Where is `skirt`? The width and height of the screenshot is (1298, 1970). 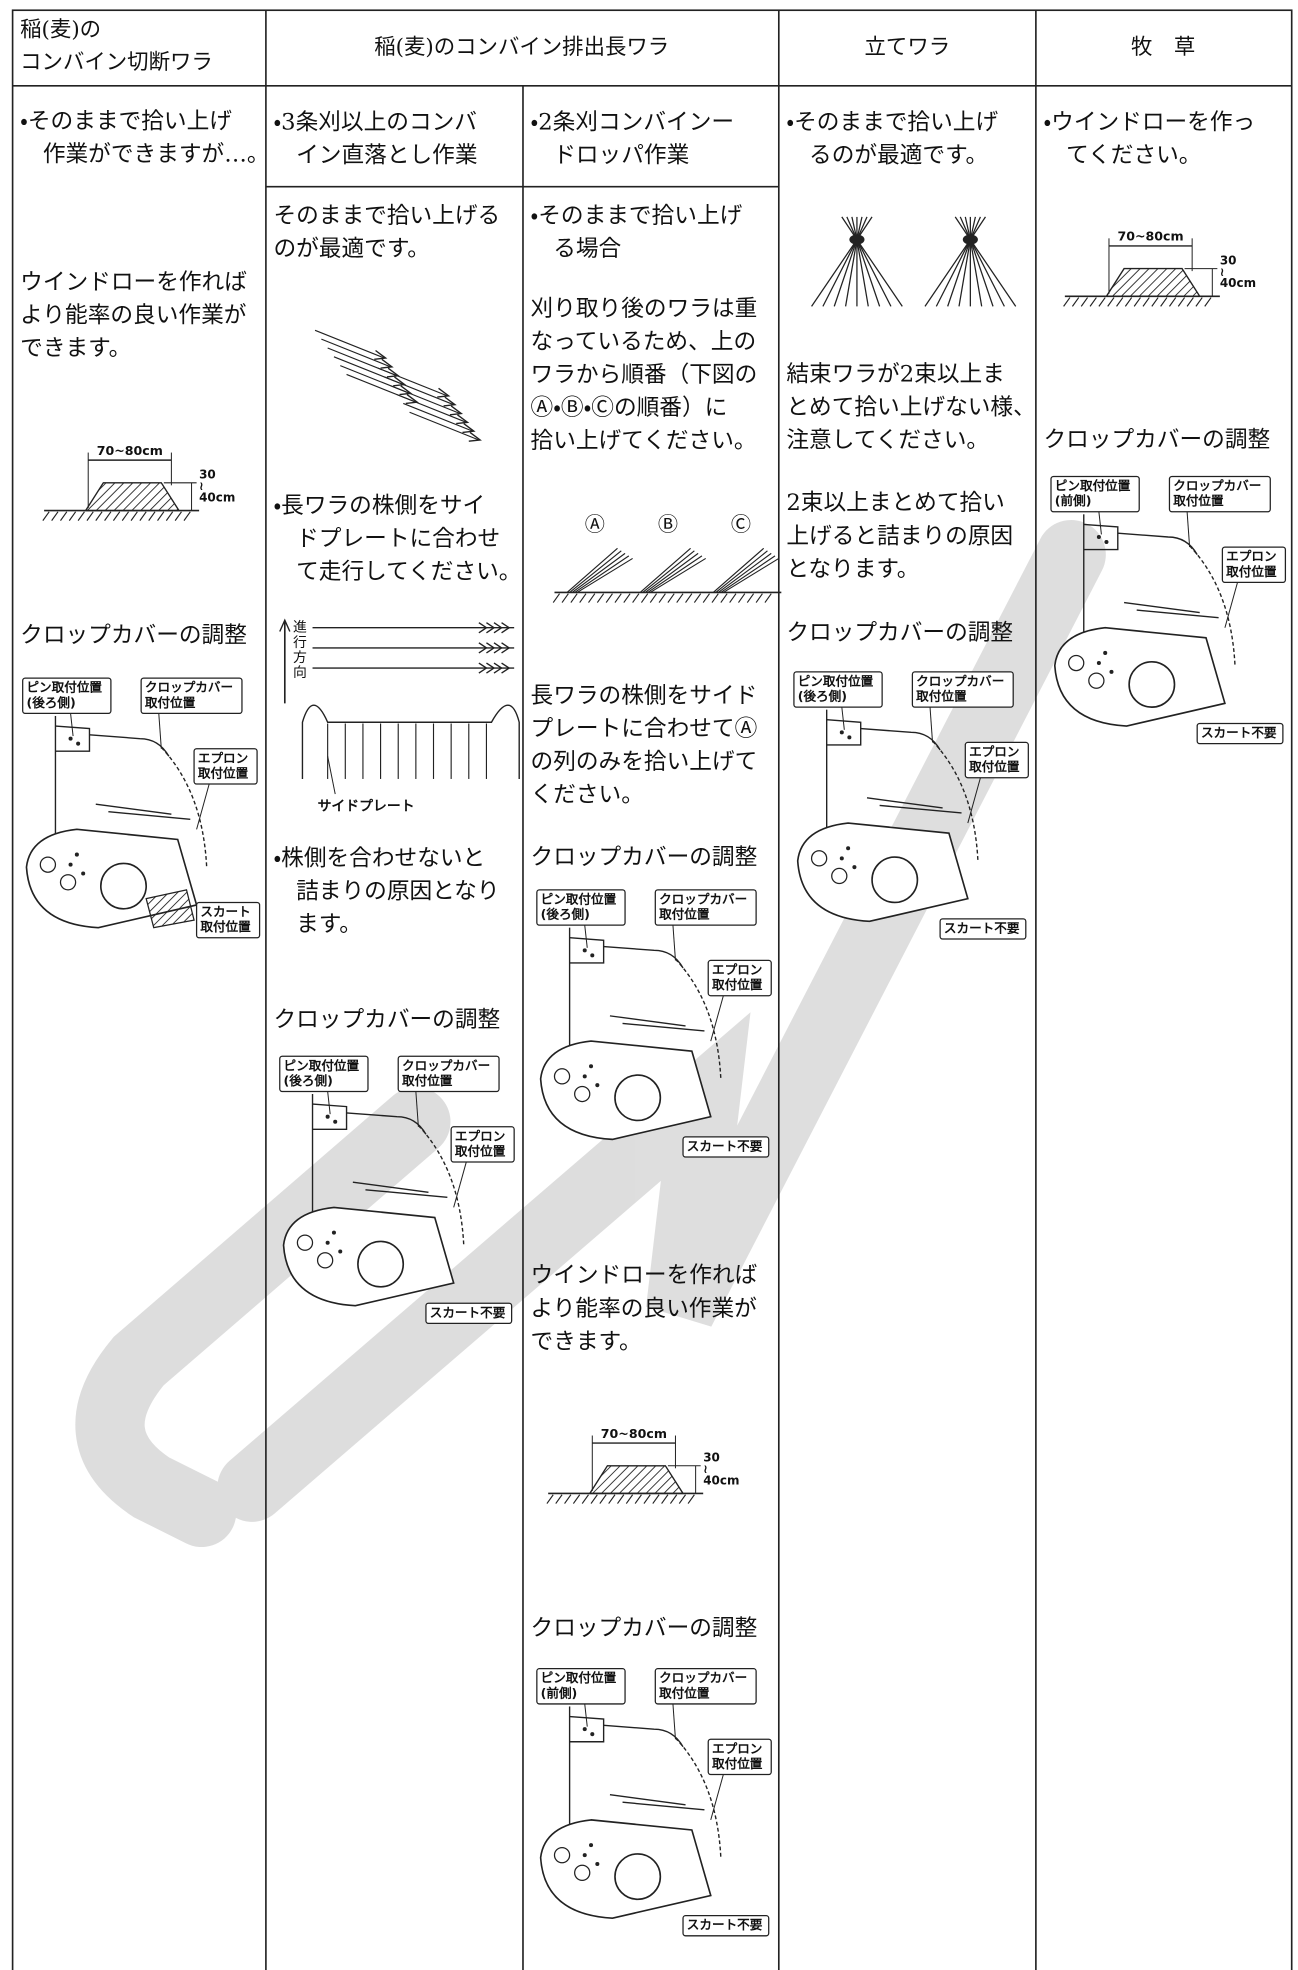 skirt is located at coordinates (170, 909).